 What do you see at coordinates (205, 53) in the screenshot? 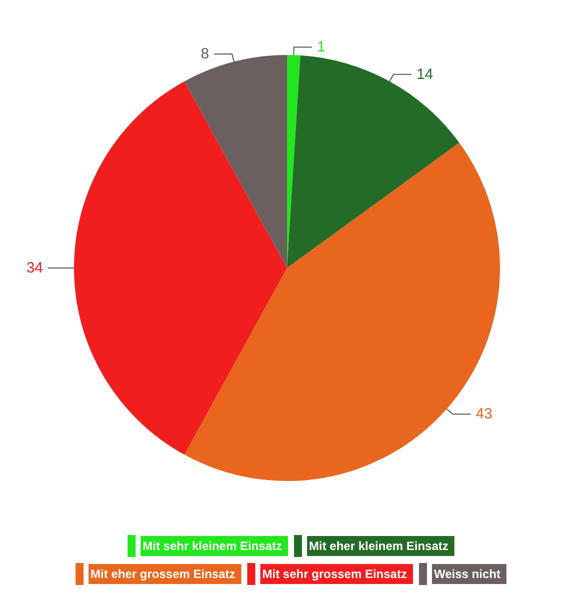
I see `data-label: 8` at bounding box center [205, 53].